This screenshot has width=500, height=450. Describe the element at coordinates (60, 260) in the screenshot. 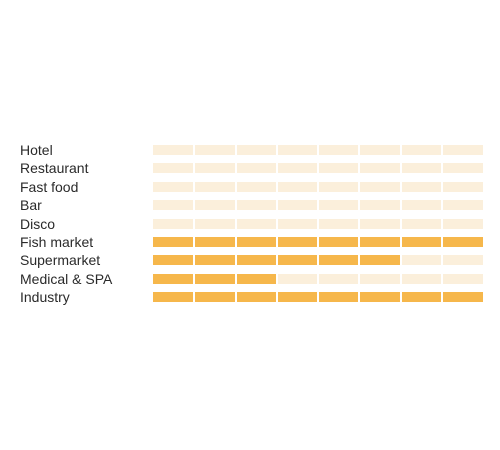

I see `category-label: Supermarket` at that location.